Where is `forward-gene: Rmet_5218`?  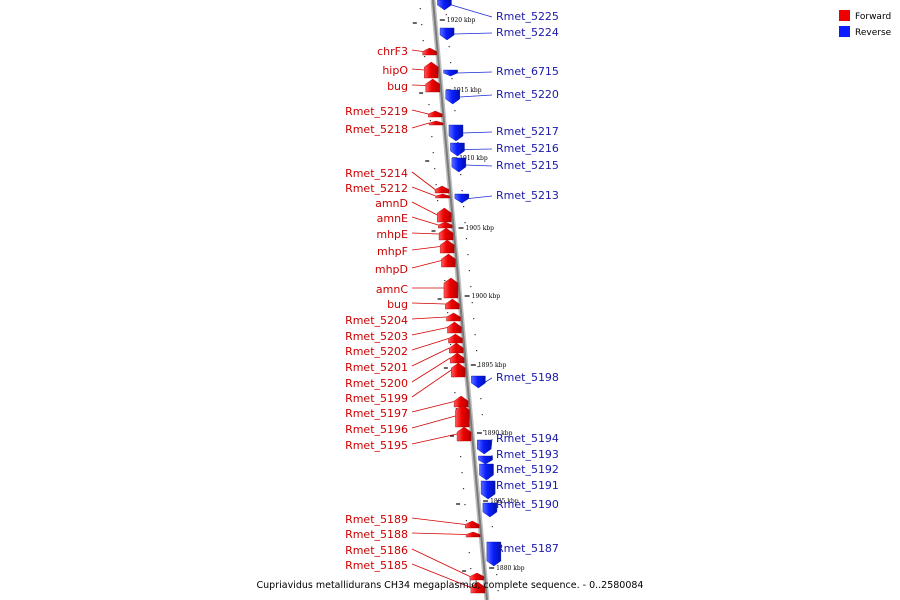 forward-gene: Rmet_5218 is located at coordinates (394, 128).